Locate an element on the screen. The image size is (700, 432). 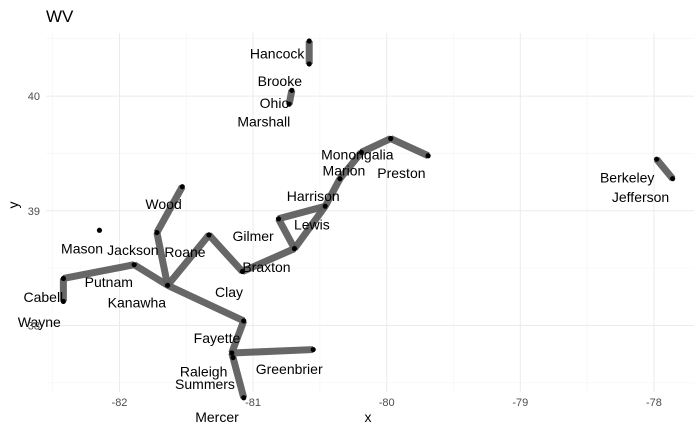
label-kanawha: Kanawha is located at coordinates (137, 303).